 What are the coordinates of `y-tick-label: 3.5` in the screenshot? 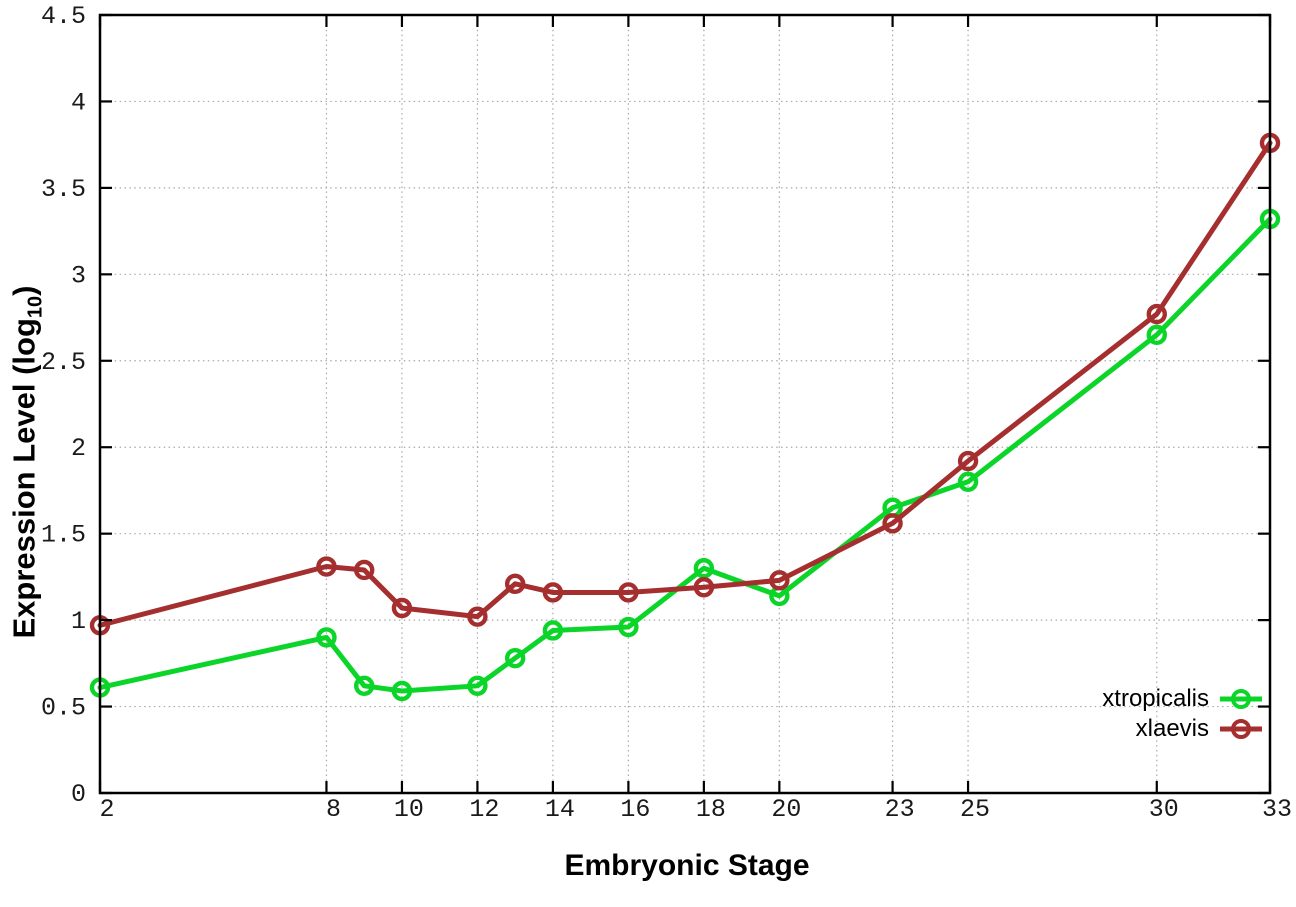 It's located at (63, 189).